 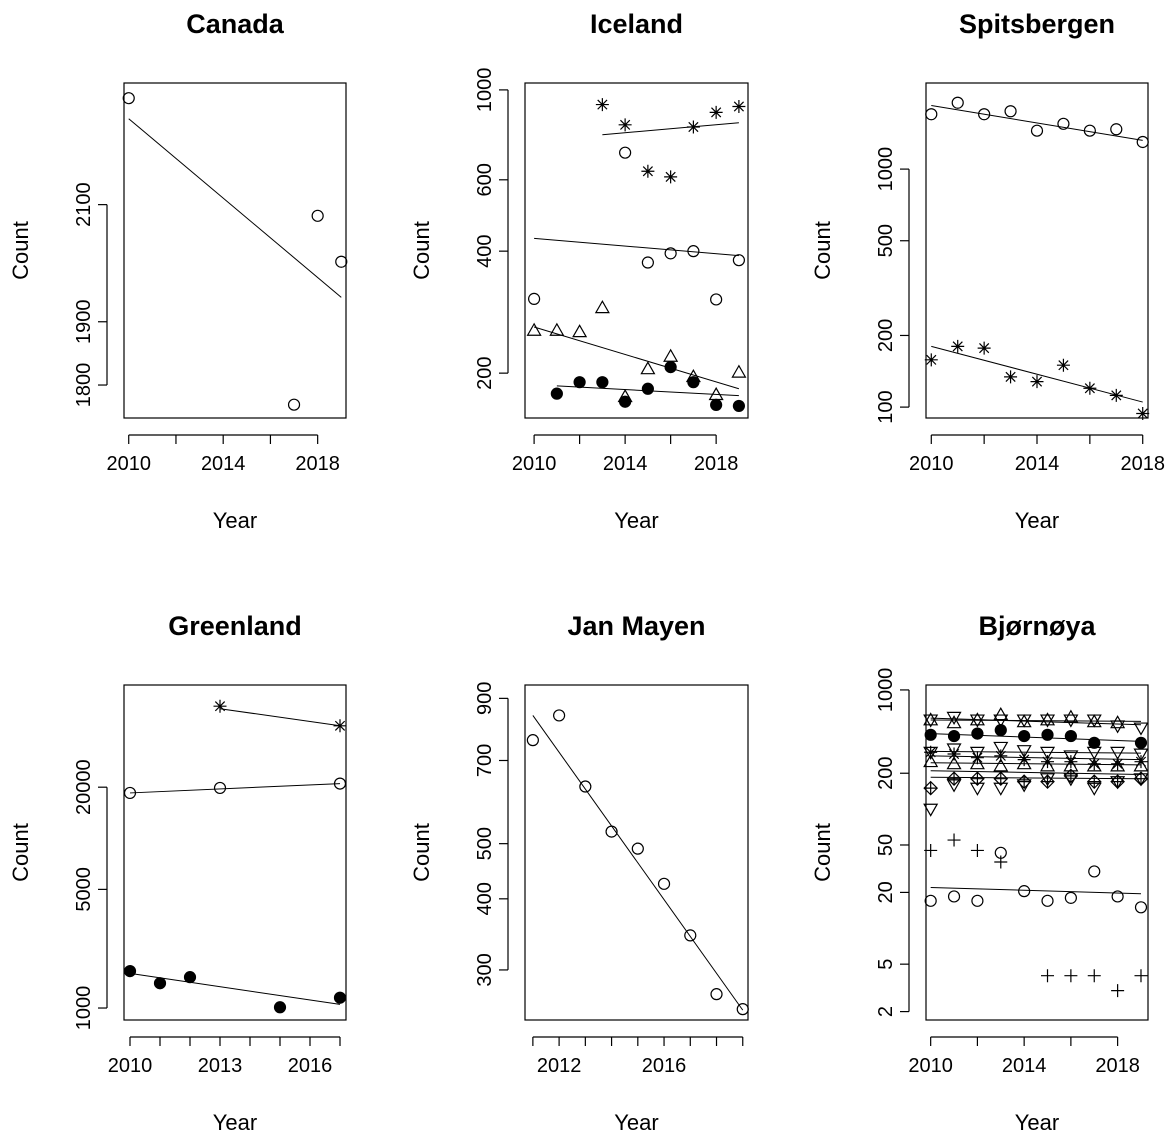 What do you see at coordinates (485, 179) in the screenshot?
I see `y-tick-label: 600` at bounding box center [485, 179].